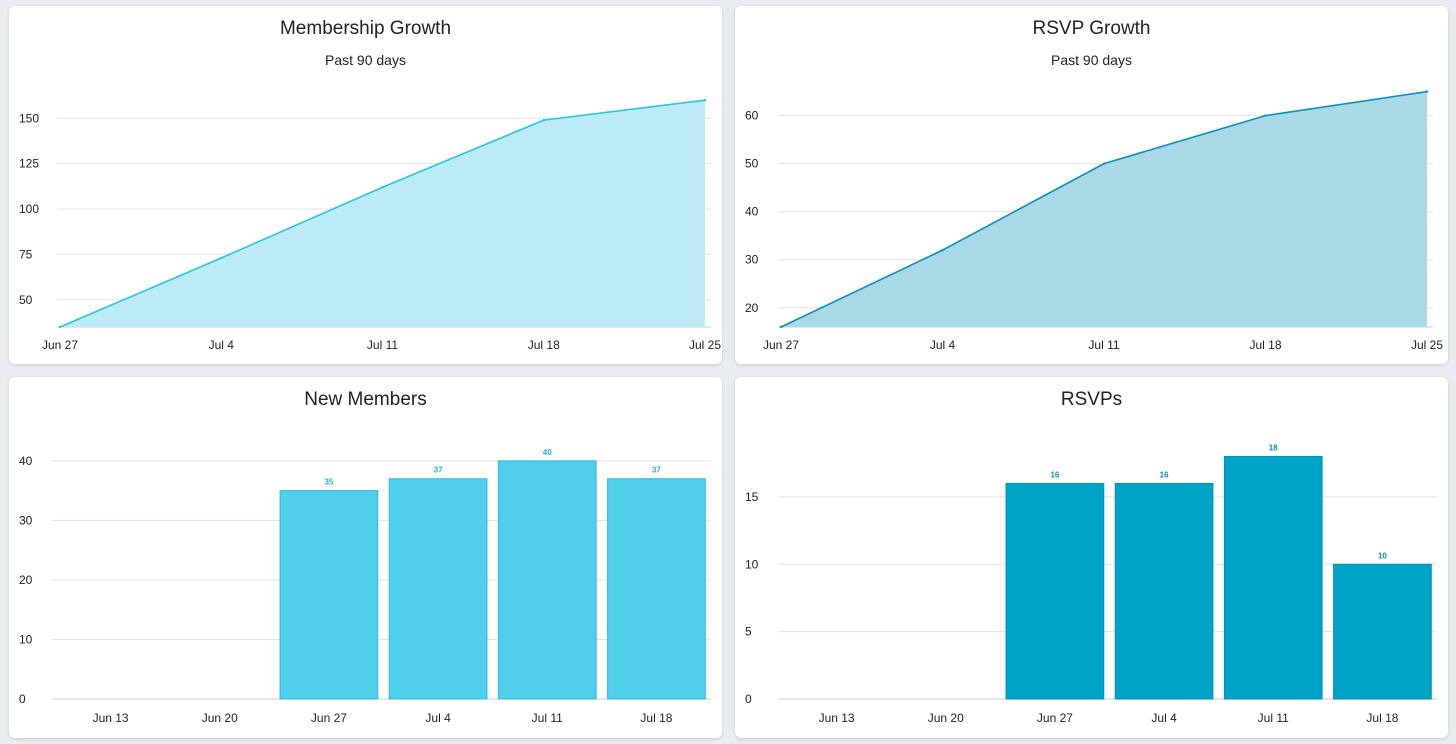 Image resolution: width=1456 pixels, height=744 pixels. I want to click on membership-growth-x-tick-label: Jul 18, so click(544, 345).